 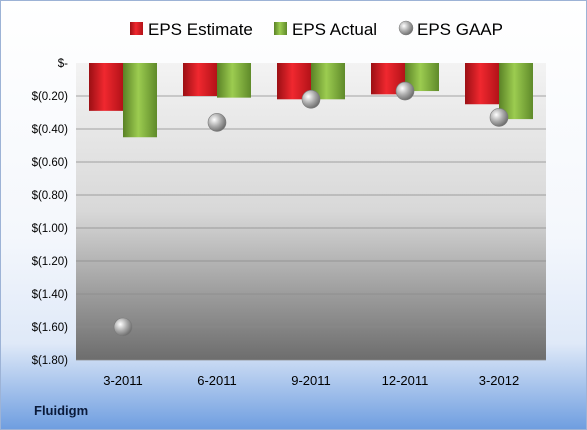 What do you see at coordinates (499, 380) in the screenshot?
I see `x-tick-label: 3-2012` at bounding box center [499, 380].